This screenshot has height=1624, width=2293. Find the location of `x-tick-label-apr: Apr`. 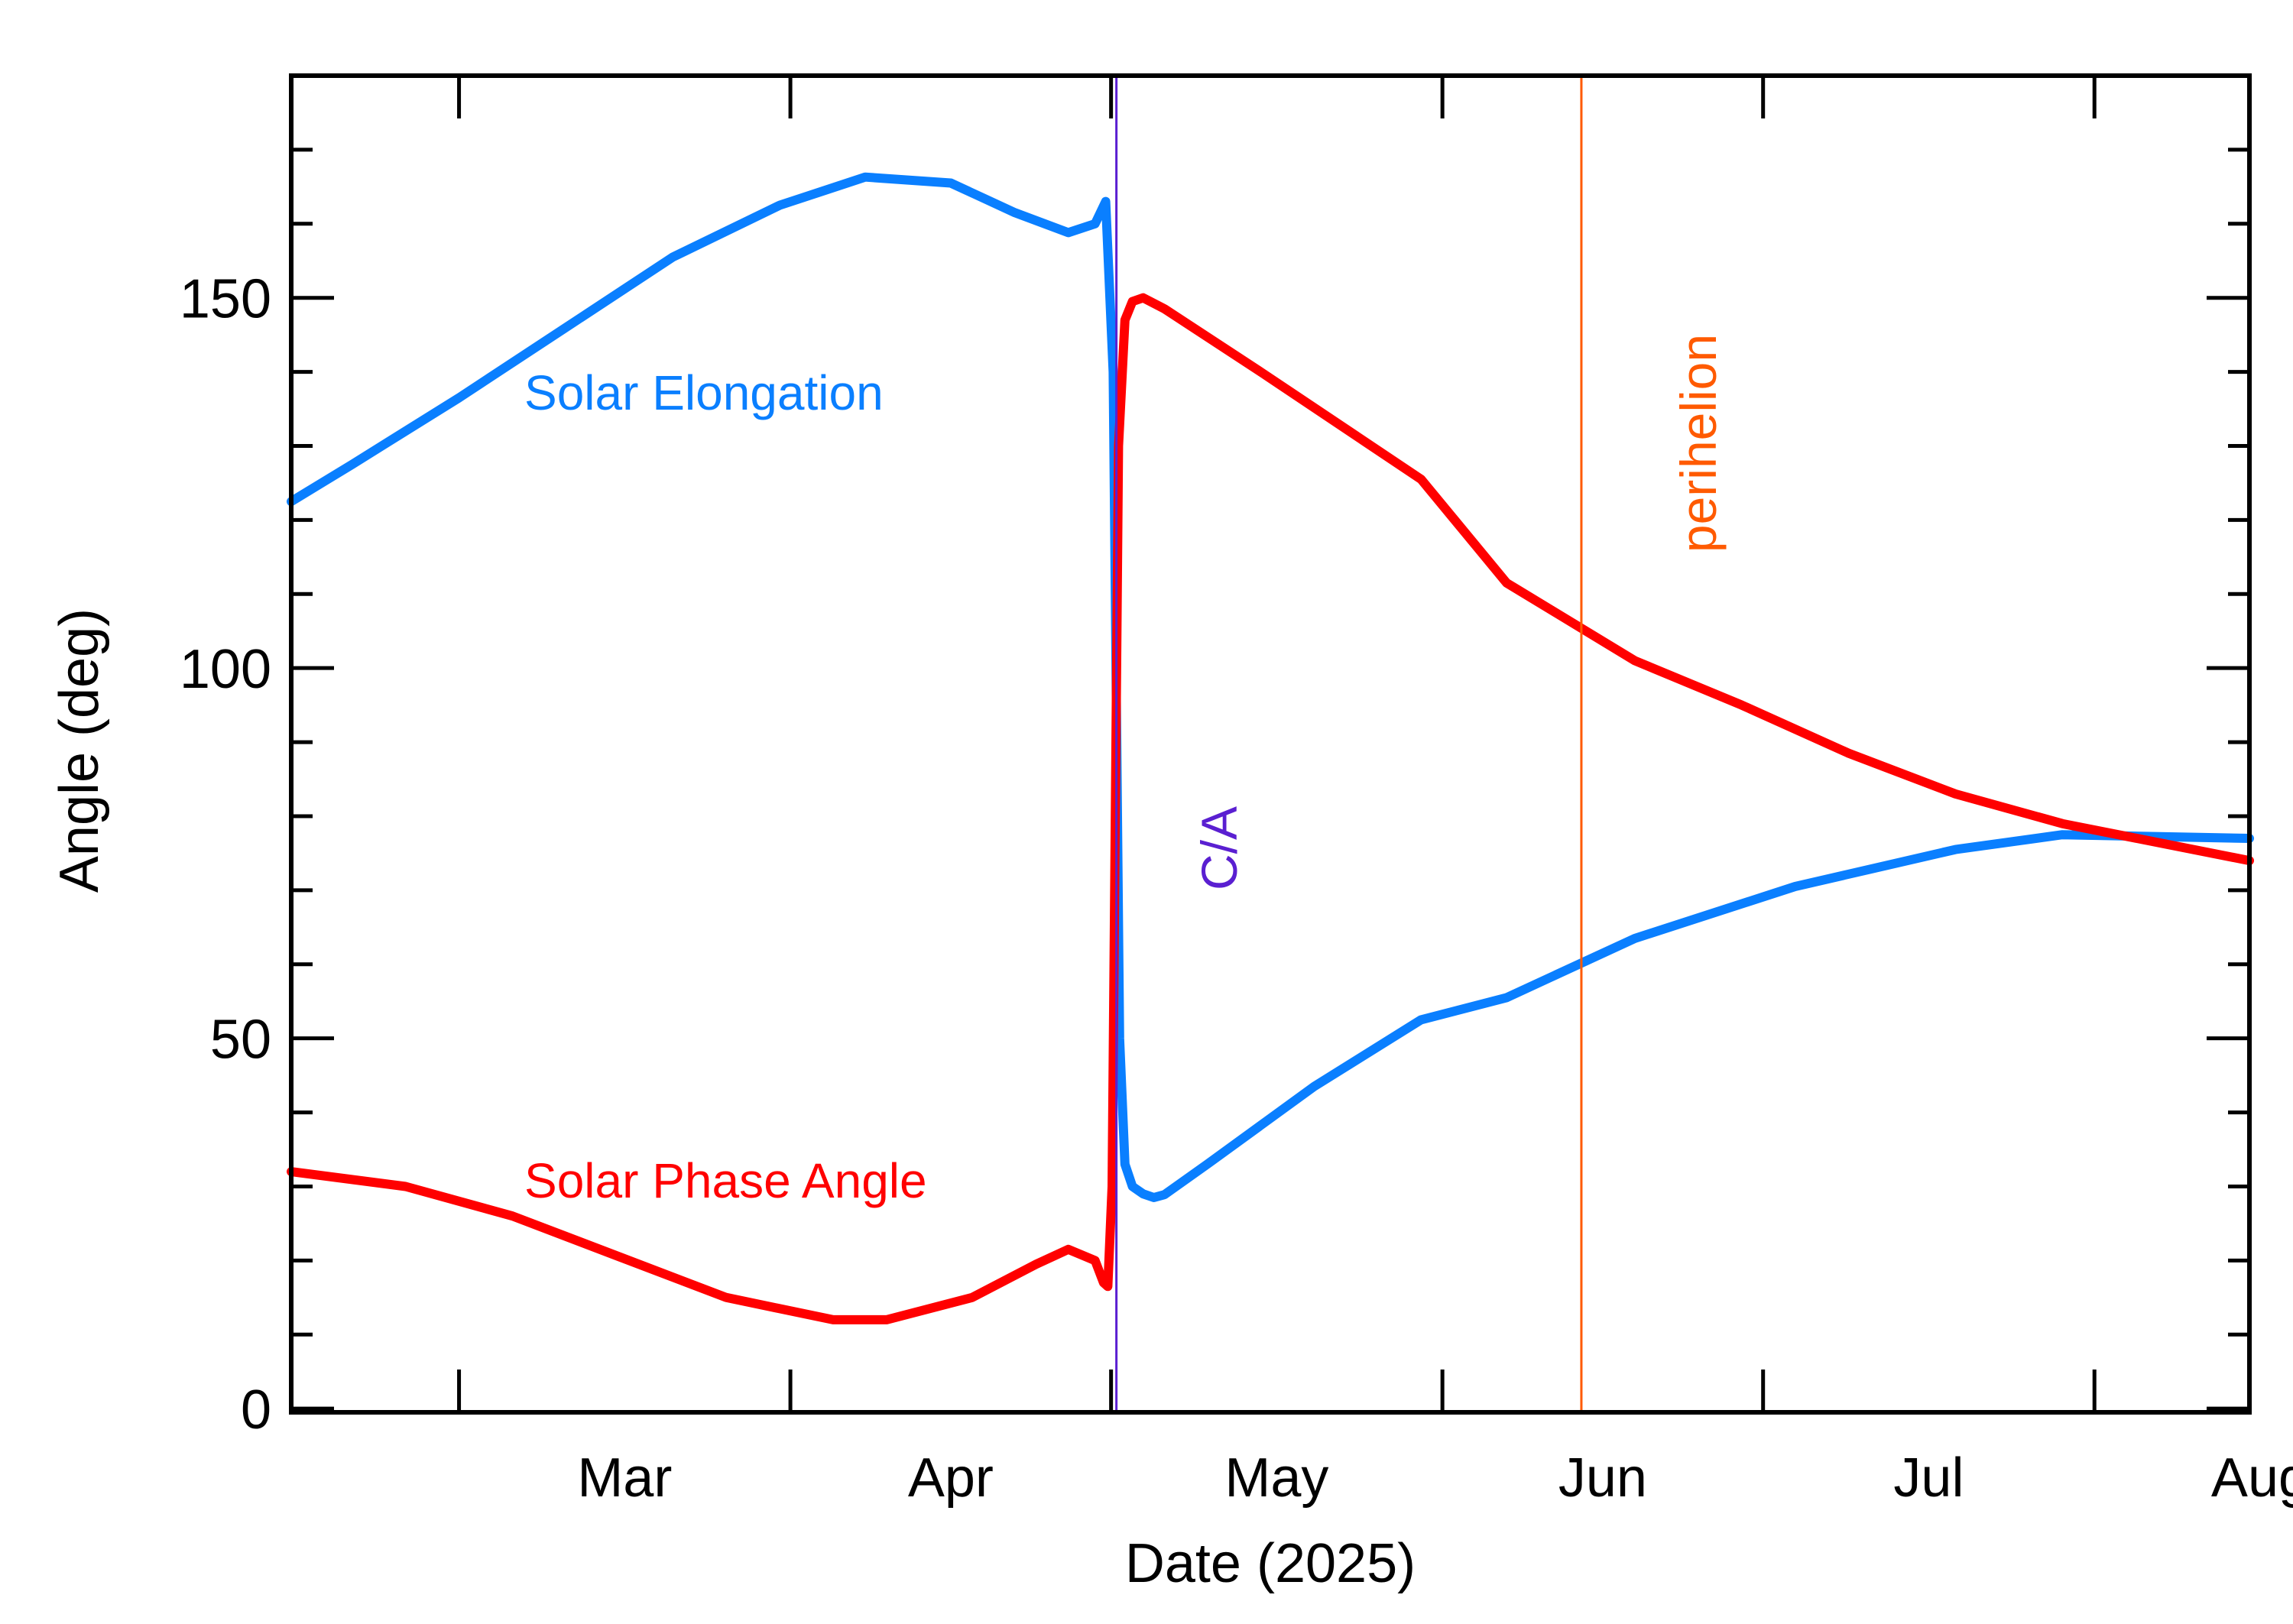

x-tick-label-apr: Apr is located at coordinates (951, 1478).